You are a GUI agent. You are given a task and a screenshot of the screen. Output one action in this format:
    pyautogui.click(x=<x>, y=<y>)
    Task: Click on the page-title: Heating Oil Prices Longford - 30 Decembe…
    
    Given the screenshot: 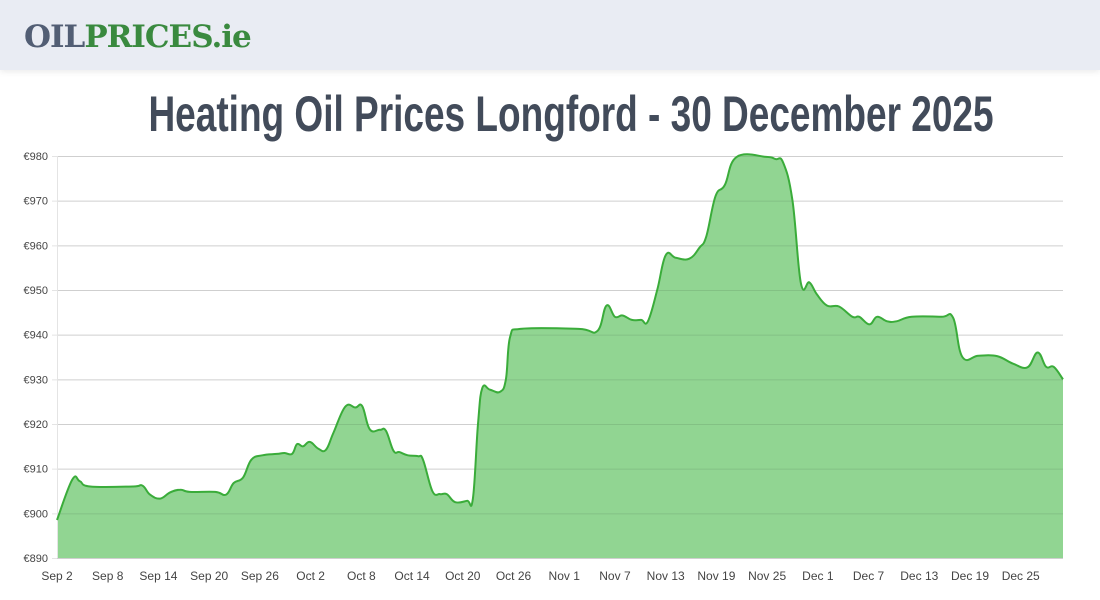 What is the action you would take?
    pyautogui.click(x=550, y=114)
    